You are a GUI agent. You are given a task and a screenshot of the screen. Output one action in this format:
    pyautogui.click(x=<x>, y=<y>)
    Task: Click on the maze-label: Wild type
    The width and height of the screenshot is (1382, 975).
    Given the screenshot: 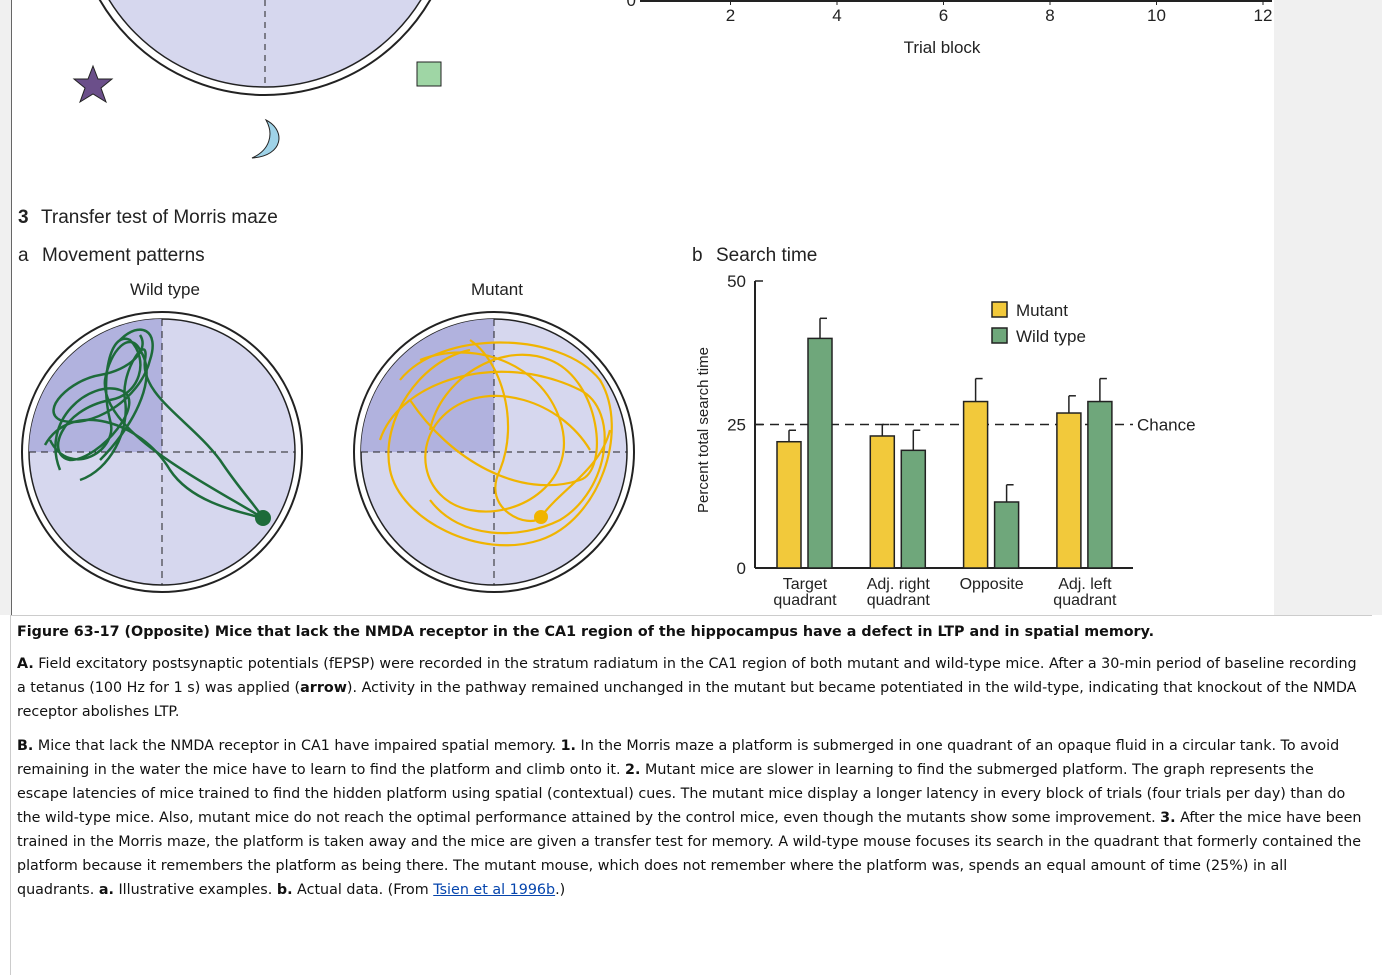 What is the action you would take?
    pyautogui.click(x=165, y=289)
    